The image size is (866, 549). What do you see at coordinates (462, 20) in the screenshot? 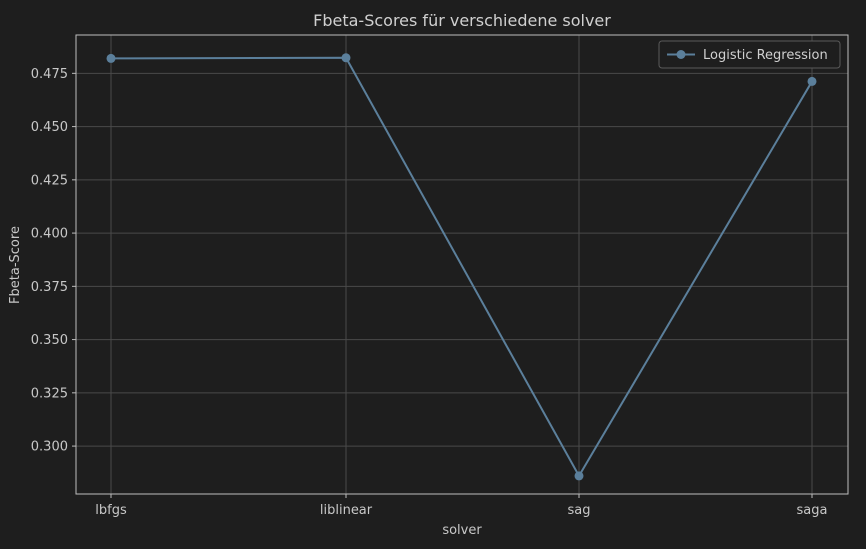
I see `chart-title: Fbeta-Scores für verschiedene solver` at bounding box center [462, 20].